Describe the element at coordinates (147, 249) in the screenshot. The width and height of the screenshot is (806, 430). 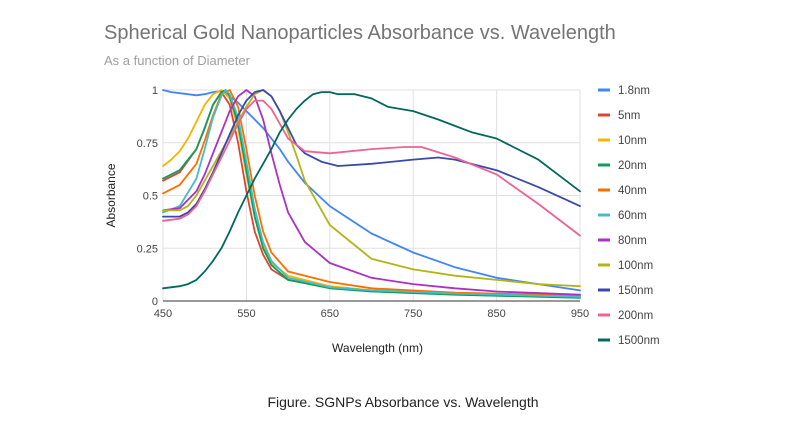
I see `y-tick-label: 0.25` at that location.